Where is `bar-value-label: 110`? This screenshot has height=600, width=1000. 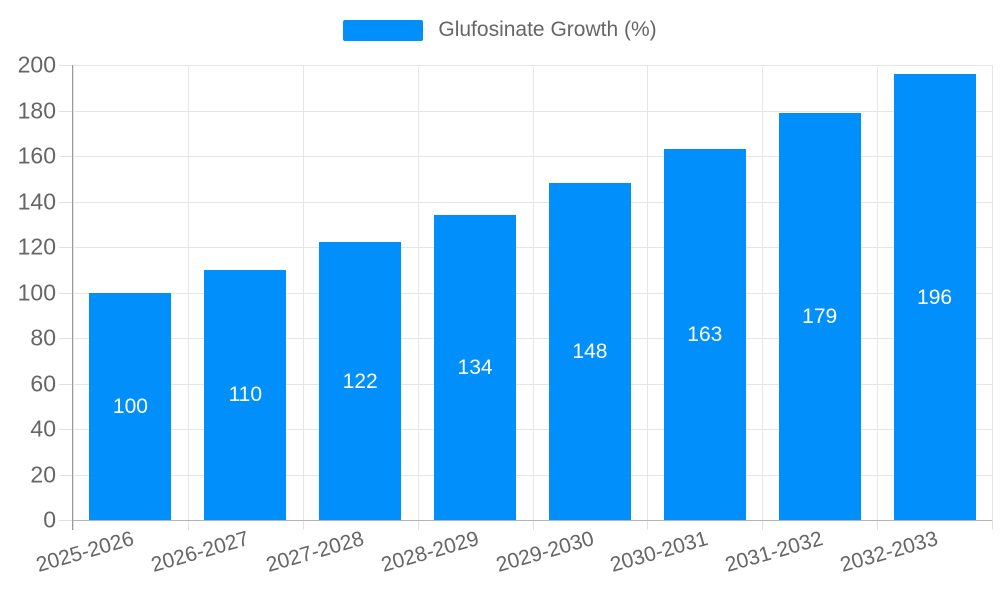 bar-value-label: 110 is located at coordinates (245, 395).